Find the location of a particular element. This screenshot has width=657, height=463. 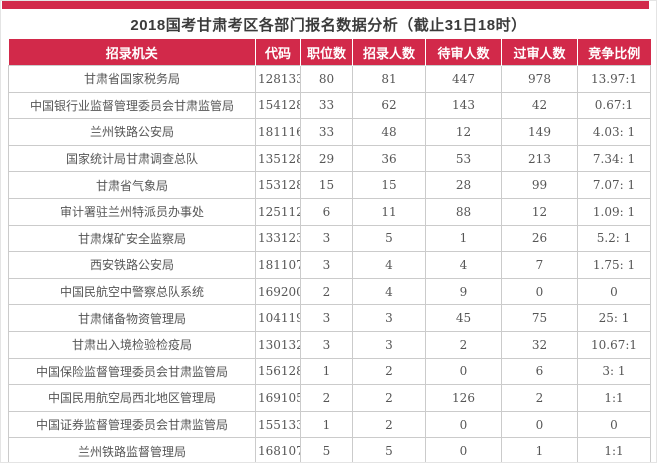

table-row: 兰州铁路公安局 181116 33 48 12 149 4.03: 1 is located at coordinates (329, 132).